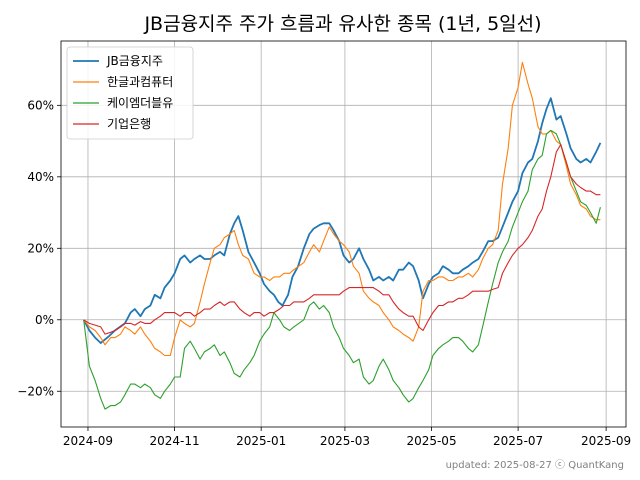 The width and height of the screenshot is (640, 480). I want to click on x-tick-label: 2024-11, so click(174, 441).